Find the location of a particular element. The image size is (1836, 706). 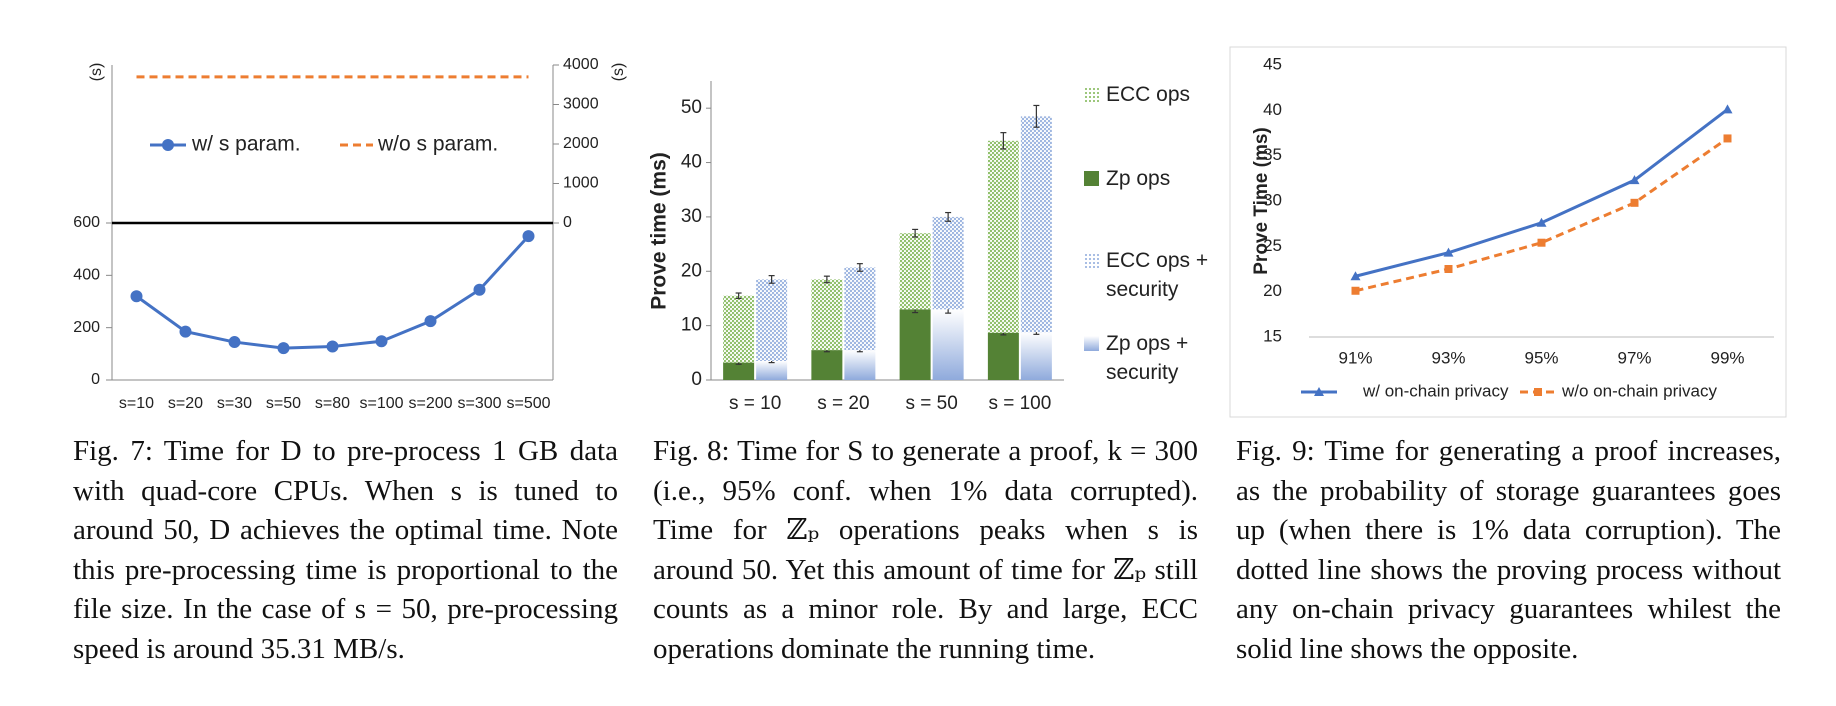

tick-label: 1000 is located at coordinates (581, 183).